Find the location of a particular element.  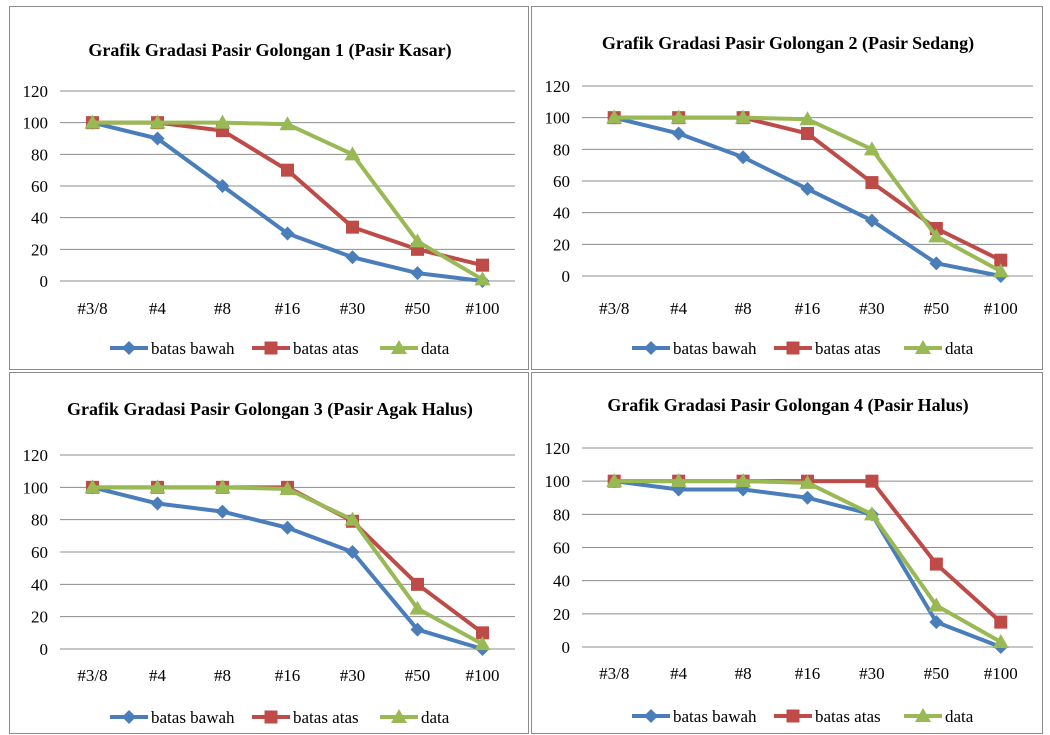

x-tick-label: #100 is located at coordinates (483, 308).